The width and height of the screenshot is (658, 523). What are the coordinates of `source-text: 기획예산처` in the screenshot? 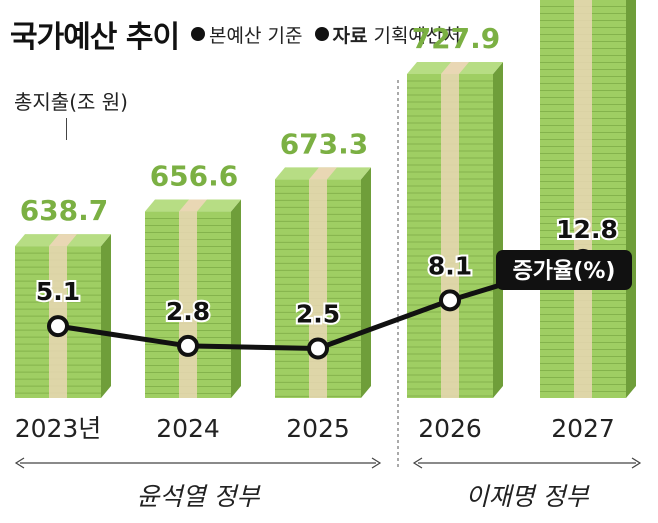 It's located at (417, 35).